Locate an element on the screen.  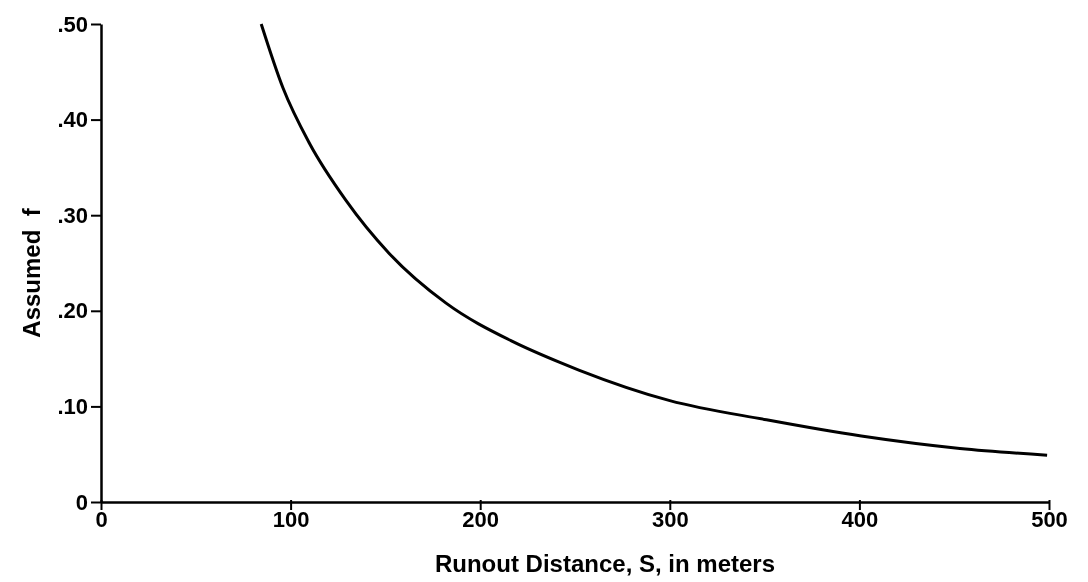
y-axis-title: Assumed f is located at coordinates (31, 272).